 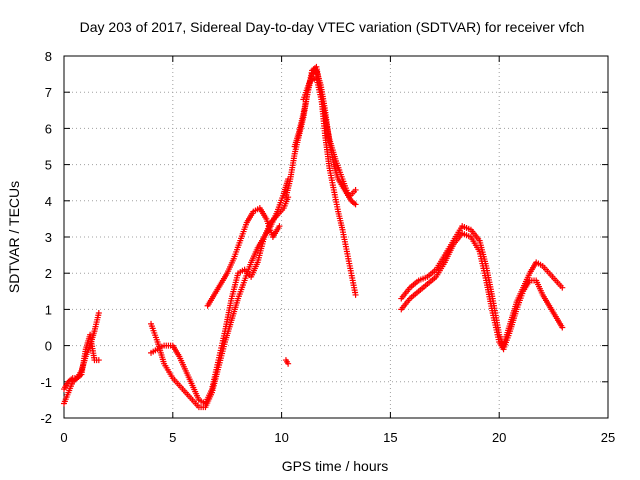 I want to click on y-tick-label: 6, so click(x=48, y=128).